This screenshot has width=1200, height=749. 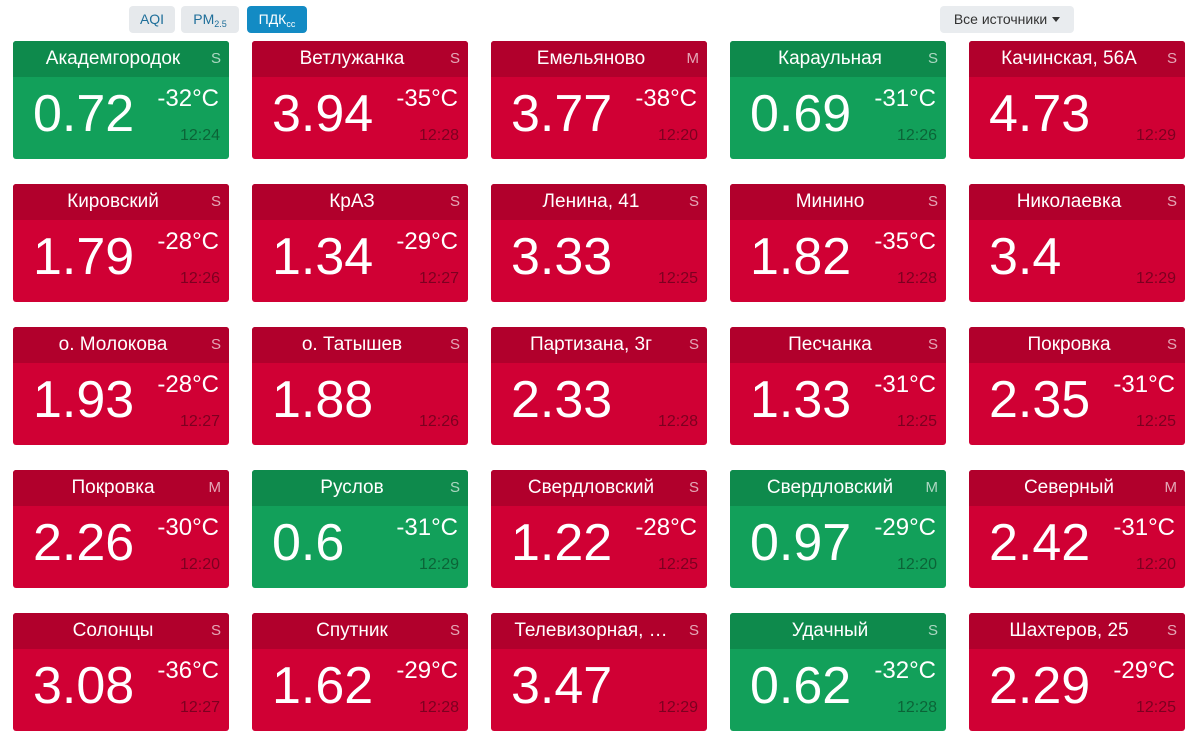 What do you see at coordinates (830, 58) in the screenshot?
I see `station-name: Караульная` at bounding box center [830, 58].